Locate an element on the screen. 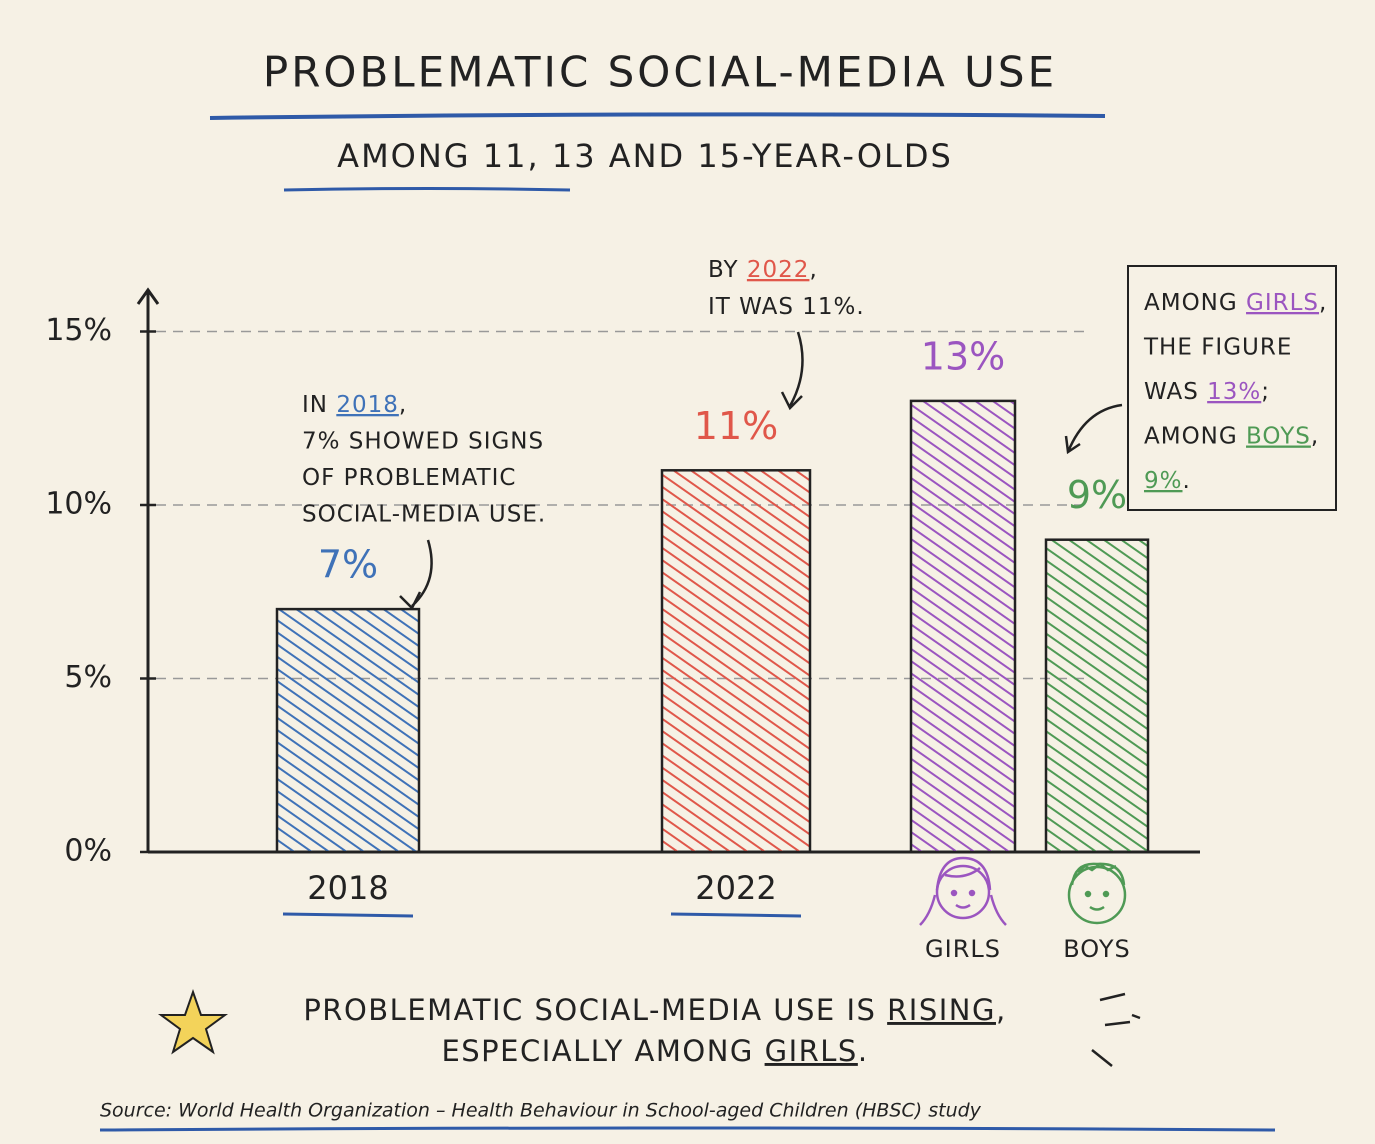 Image resolution: width=1375 pixels, height=1144 pixels. annotation-line: AMONG BOYS, is located at coordinates (1231, 436).